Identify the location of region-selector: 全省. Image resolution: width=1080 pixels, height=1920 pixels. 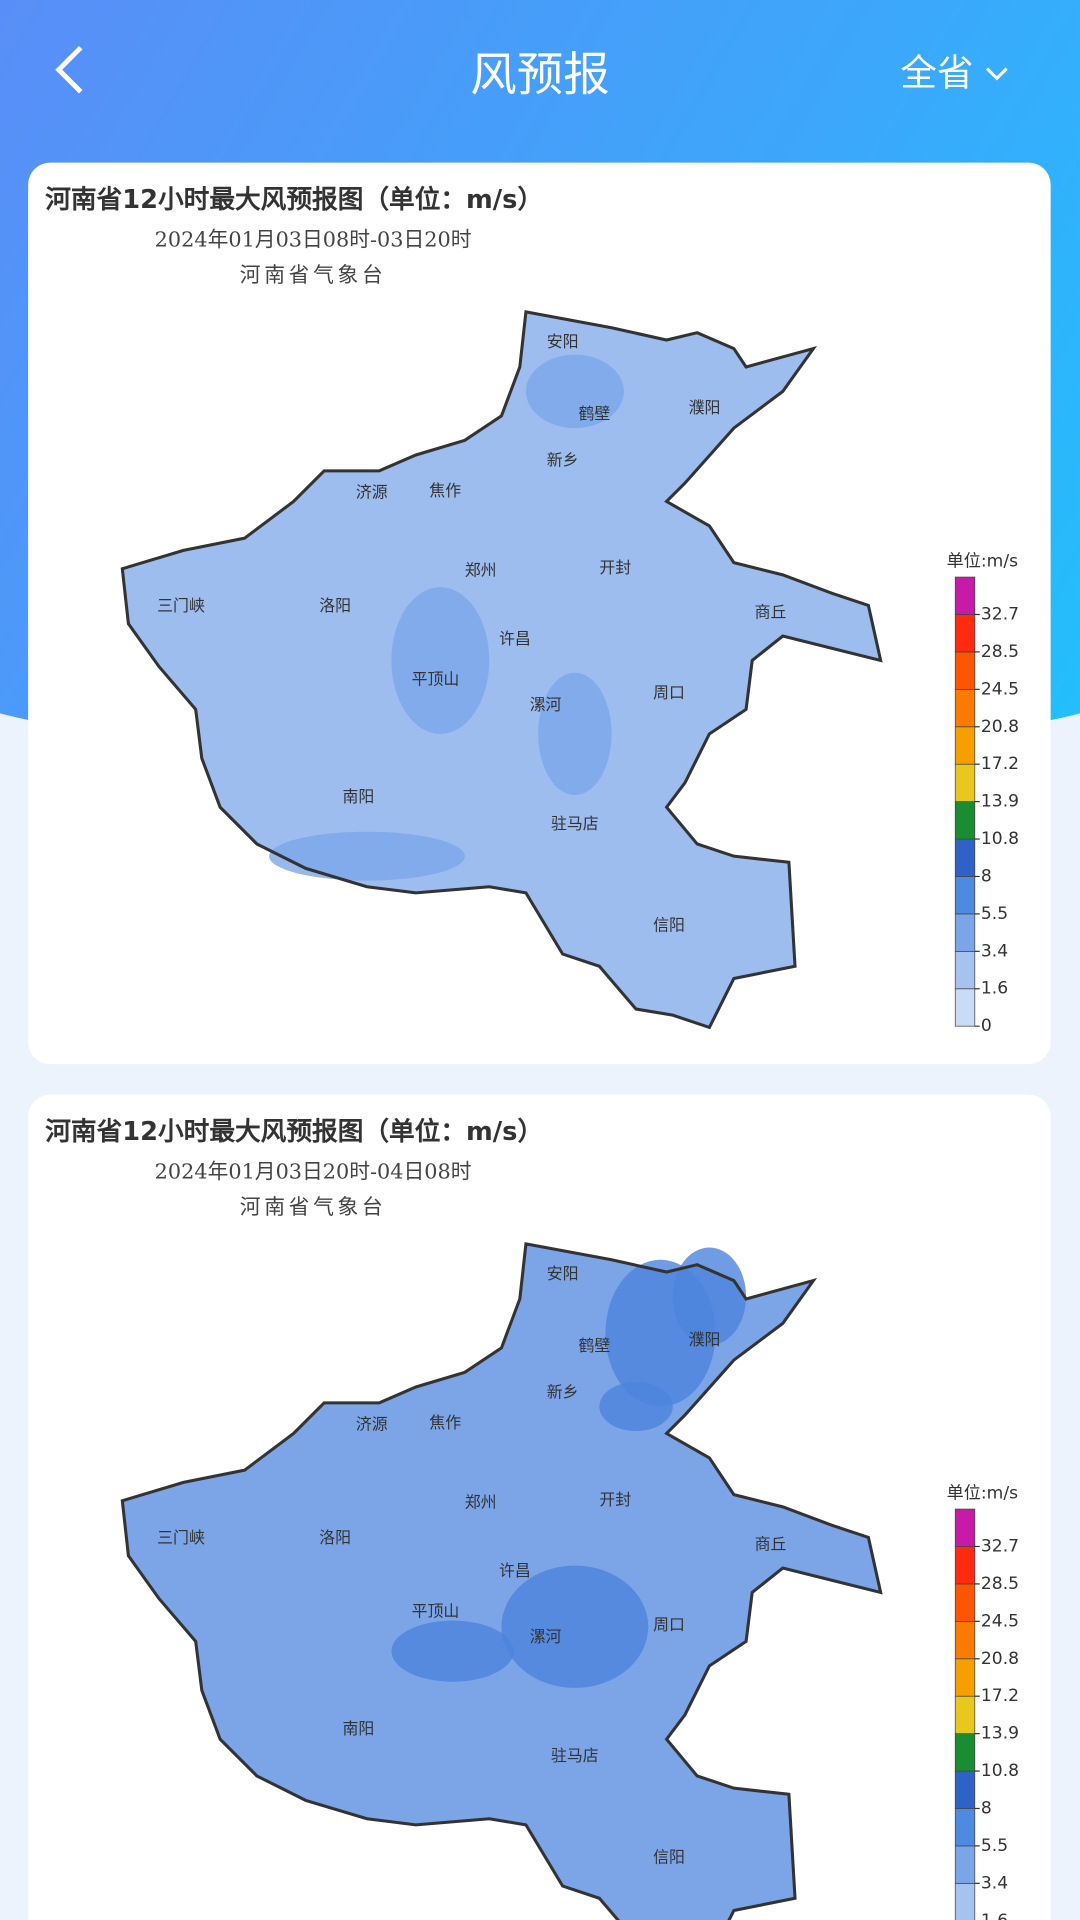
(956, 70).